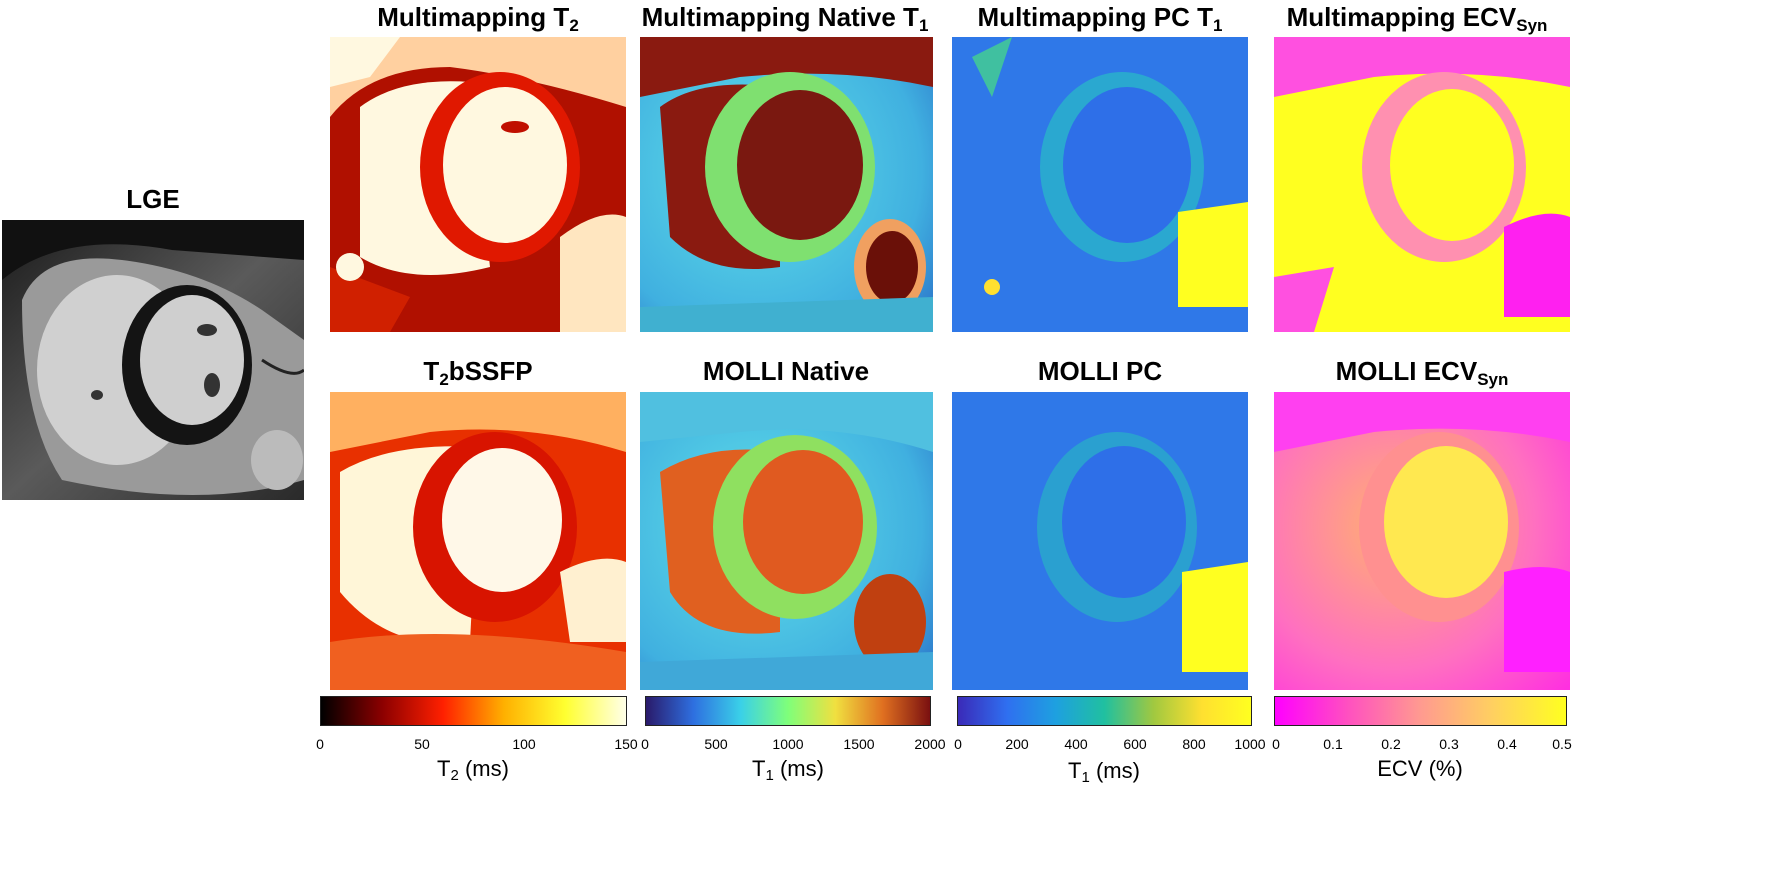  What do you see at coordinates (478, 541) in the screenshot?
I see `t2bssfp-image` at bounding box center [478, 541].